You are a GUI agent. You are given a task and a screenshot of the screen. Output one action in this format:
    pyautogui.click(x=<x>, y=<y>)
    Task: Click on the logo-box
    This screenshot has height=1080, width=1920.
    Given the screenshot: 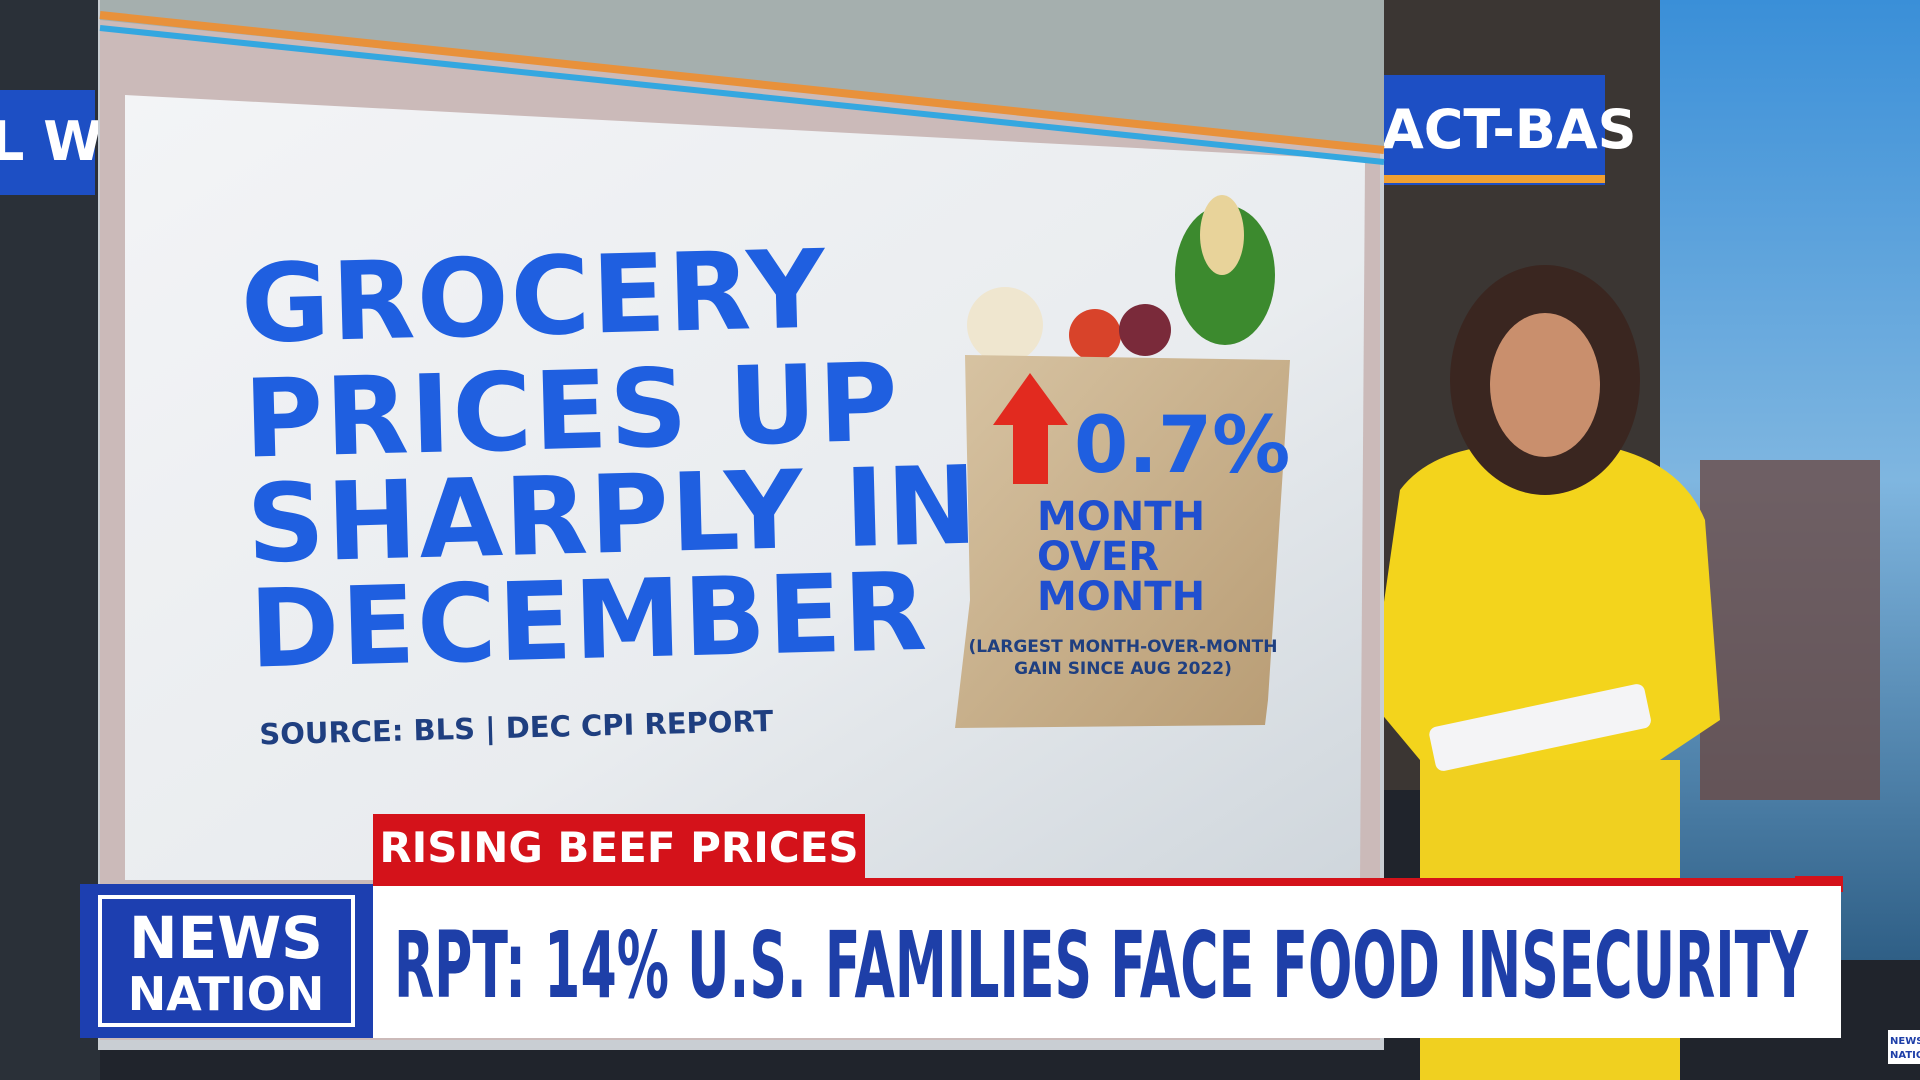 What is the action you would take?
    pyautogui.click(x=226, y=961)
    